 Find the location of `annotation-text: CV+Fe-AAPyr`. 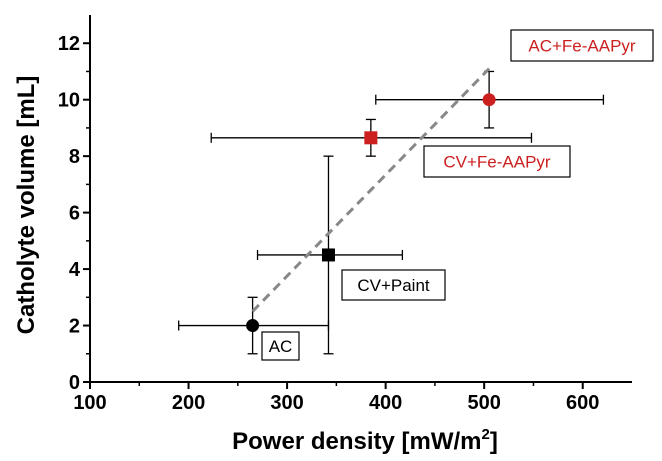

annotation-text: CV+Fe-AAPyr is located at coordinates (497, 162).